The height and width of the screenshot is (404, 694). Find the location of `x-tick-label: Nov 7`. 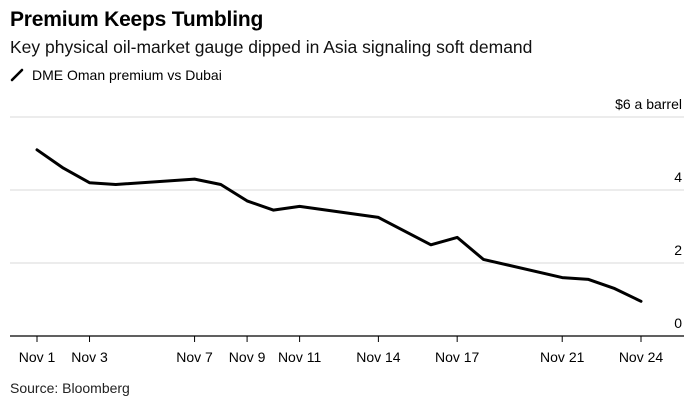

x-tick-label: Nov 7 is located at coordinates (194, 357).